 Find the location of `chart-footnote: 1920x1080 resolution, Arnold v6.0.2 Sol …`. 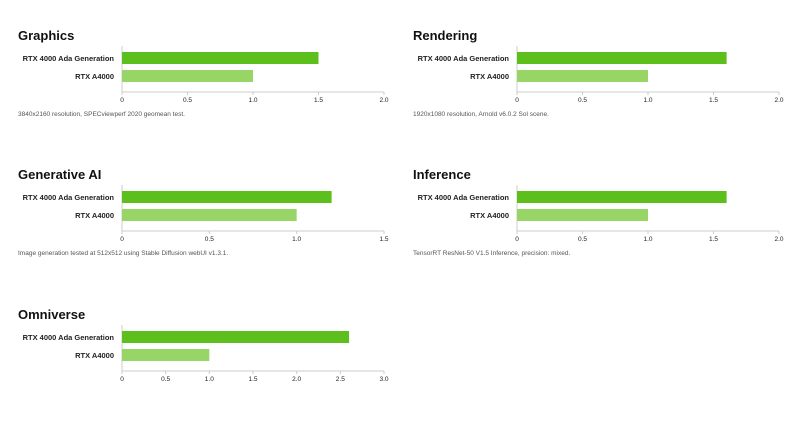

chart-footnote: 1920x1080 resolution, Arnold v6.0.2 Sol … is located at coordinates (481, 114).